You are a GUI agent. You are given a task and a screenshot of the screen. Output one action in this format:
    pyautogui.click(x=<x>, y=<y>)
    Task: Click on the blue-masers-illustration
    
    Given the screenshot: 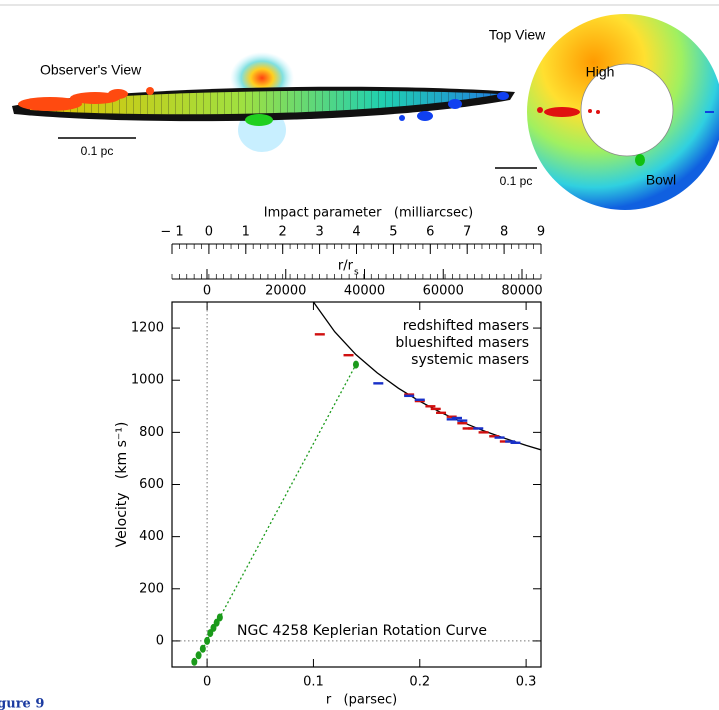 What is the action you would take?
    pyautogui.click(x=454, y=106)
    